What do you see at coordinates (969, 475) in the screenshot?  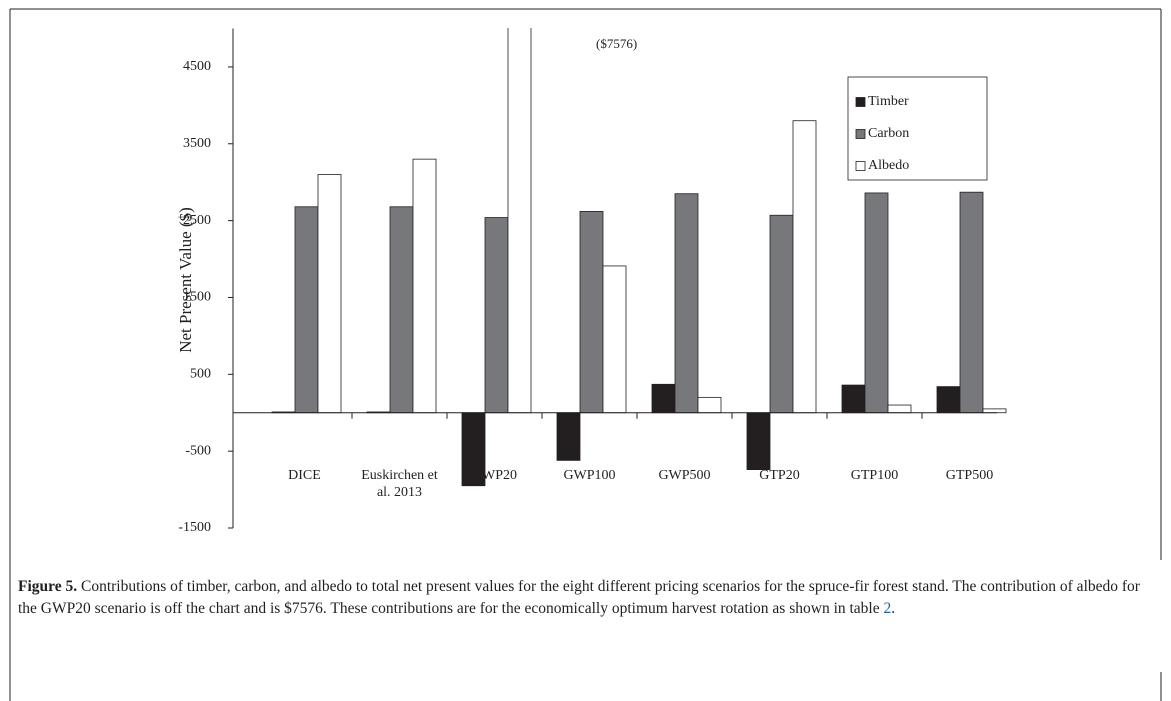 I see `x-tick-label: GTP500` at bounding box center [969, 475].